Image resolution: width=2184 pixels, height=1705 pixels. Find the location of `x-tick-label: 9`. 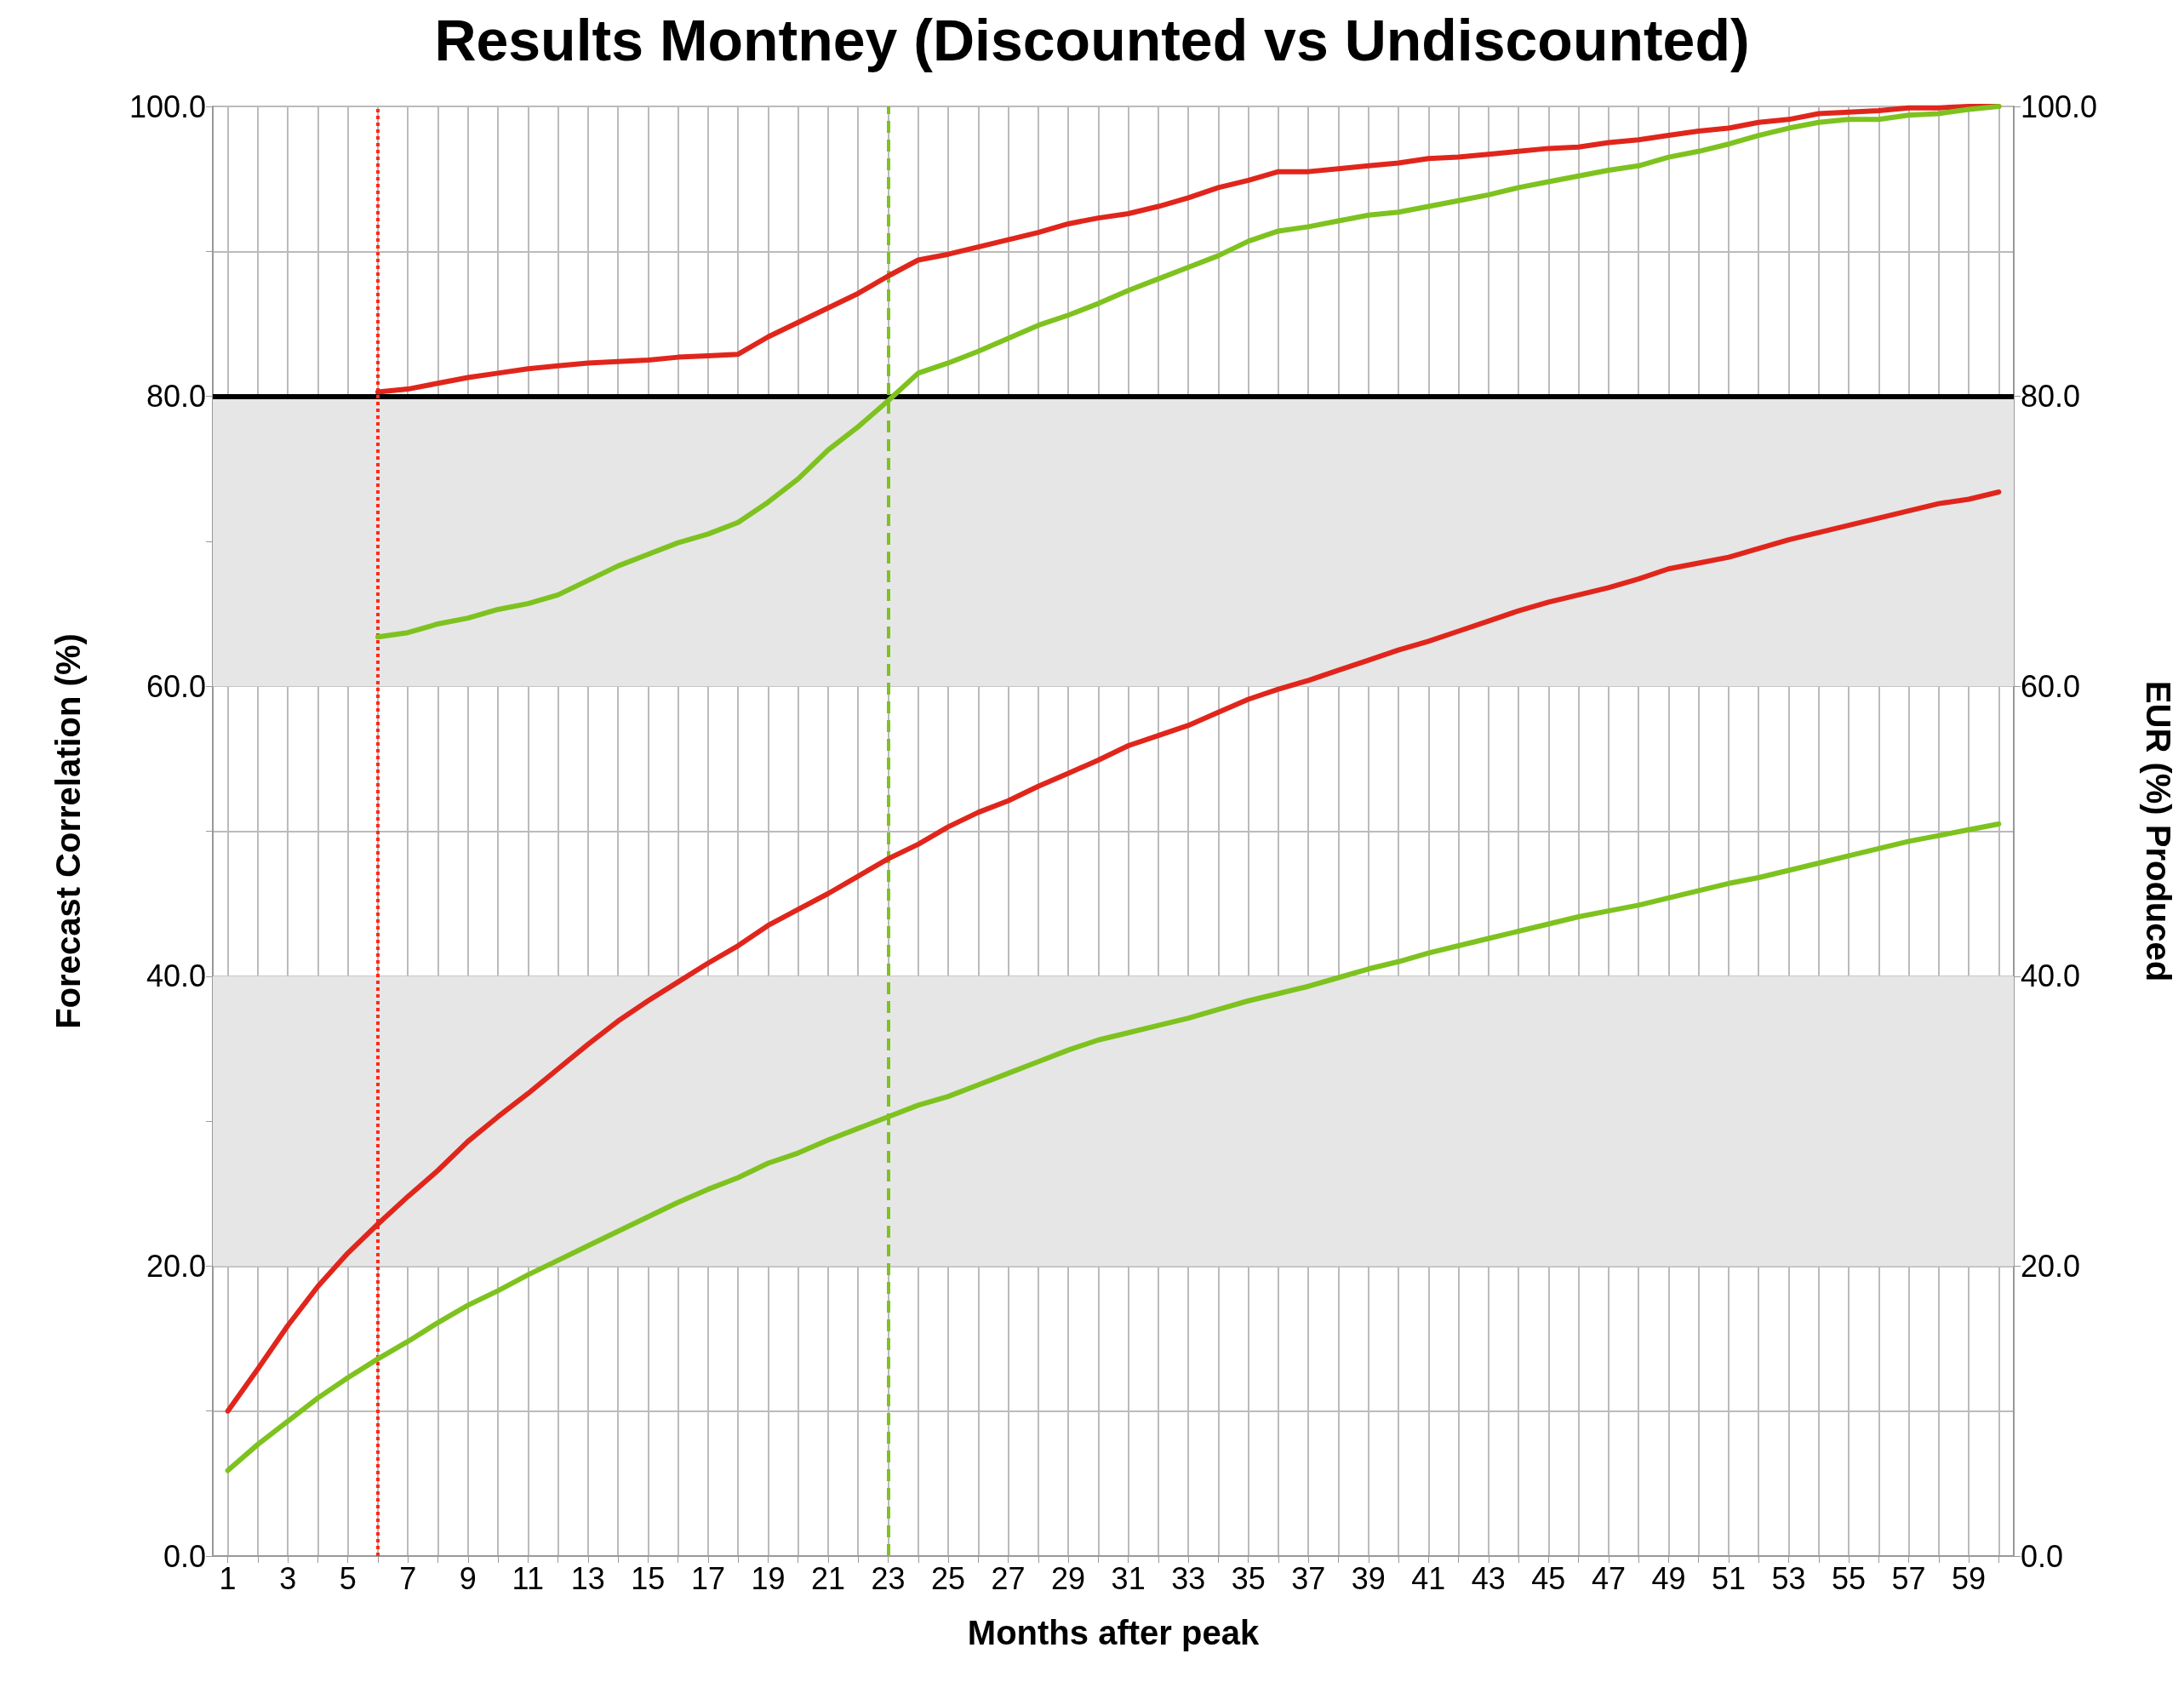

x-tick-label: 9 is located at coordinates (468, 1578).